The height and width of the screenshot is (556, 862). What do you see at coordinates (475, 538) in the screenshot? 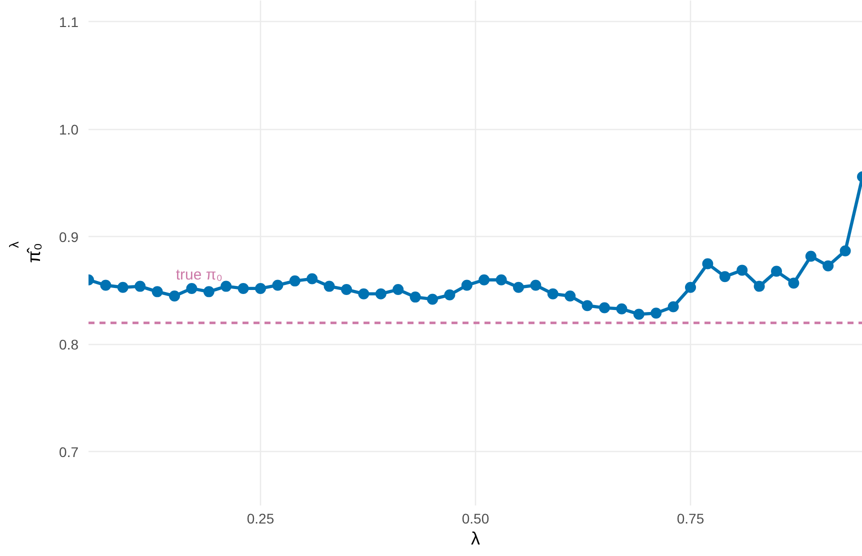
I see `x-axis-title: λ` at bounding box center [475, 538].